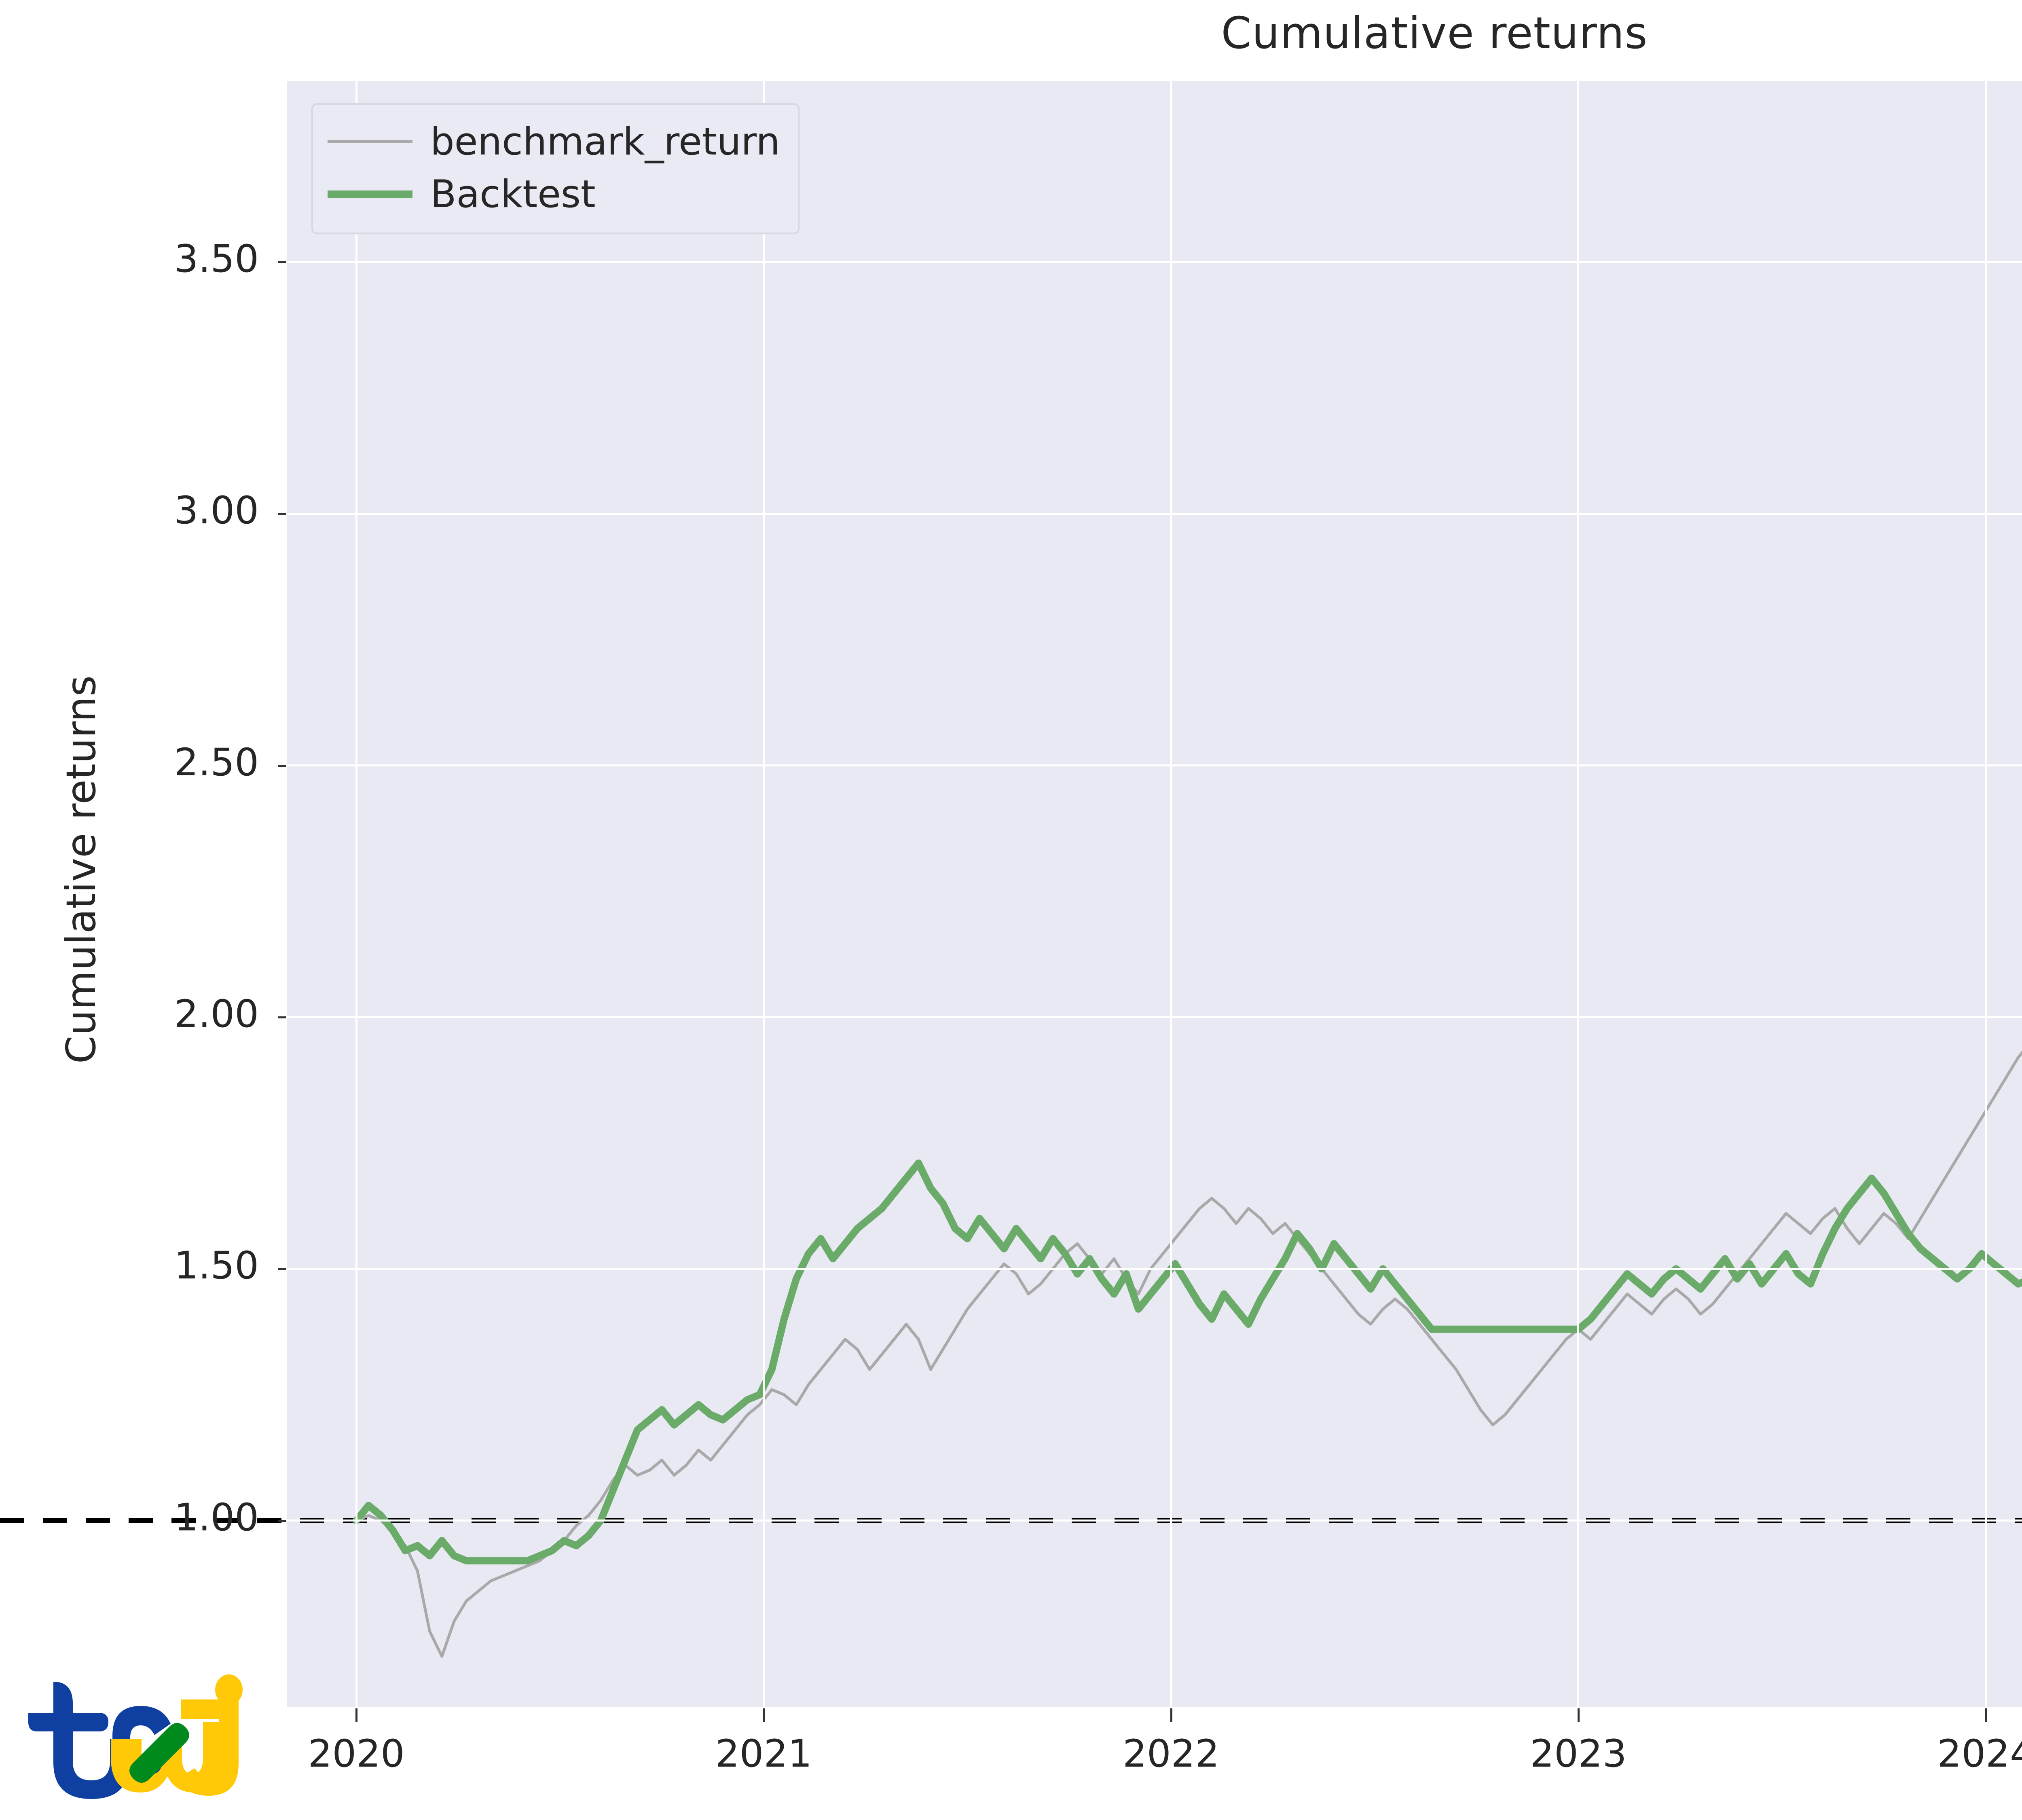  Describe the element at coordinates (763, 1754) in the screenshot. I see `x-tick-label: 2021` at that location.